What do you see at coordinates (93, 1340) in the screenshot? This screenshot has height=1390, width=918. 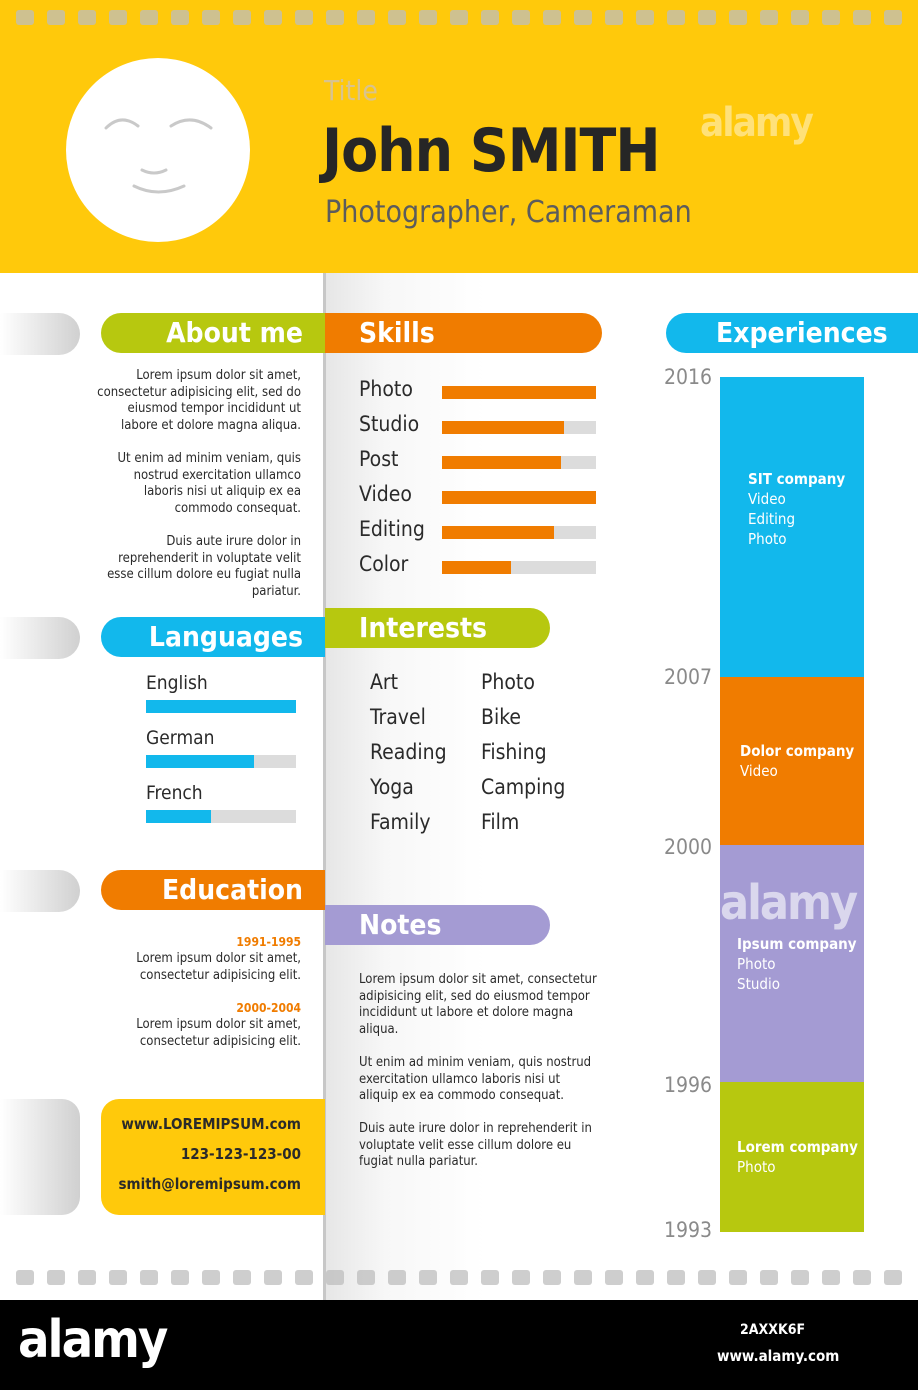 I see `alamy-logo: alamy` at bounding box center [93, 1340].